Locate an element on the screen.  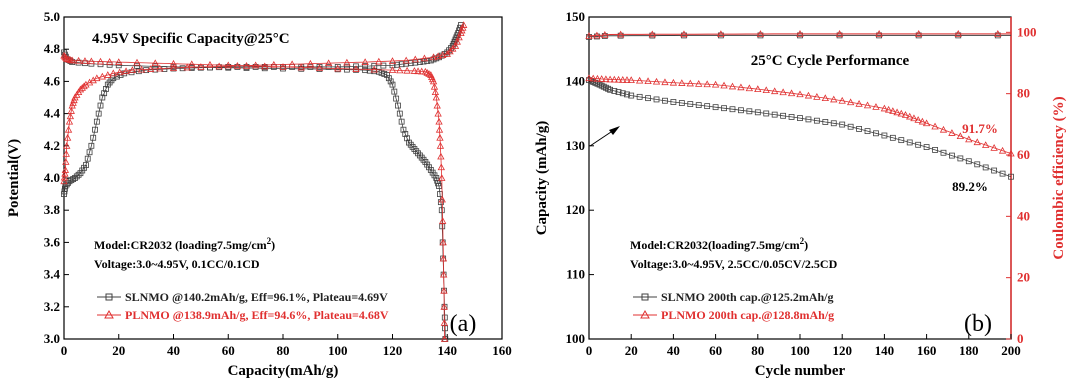
panel-a-y-tick-label: 4.2 is located at coordinates (52, 145).